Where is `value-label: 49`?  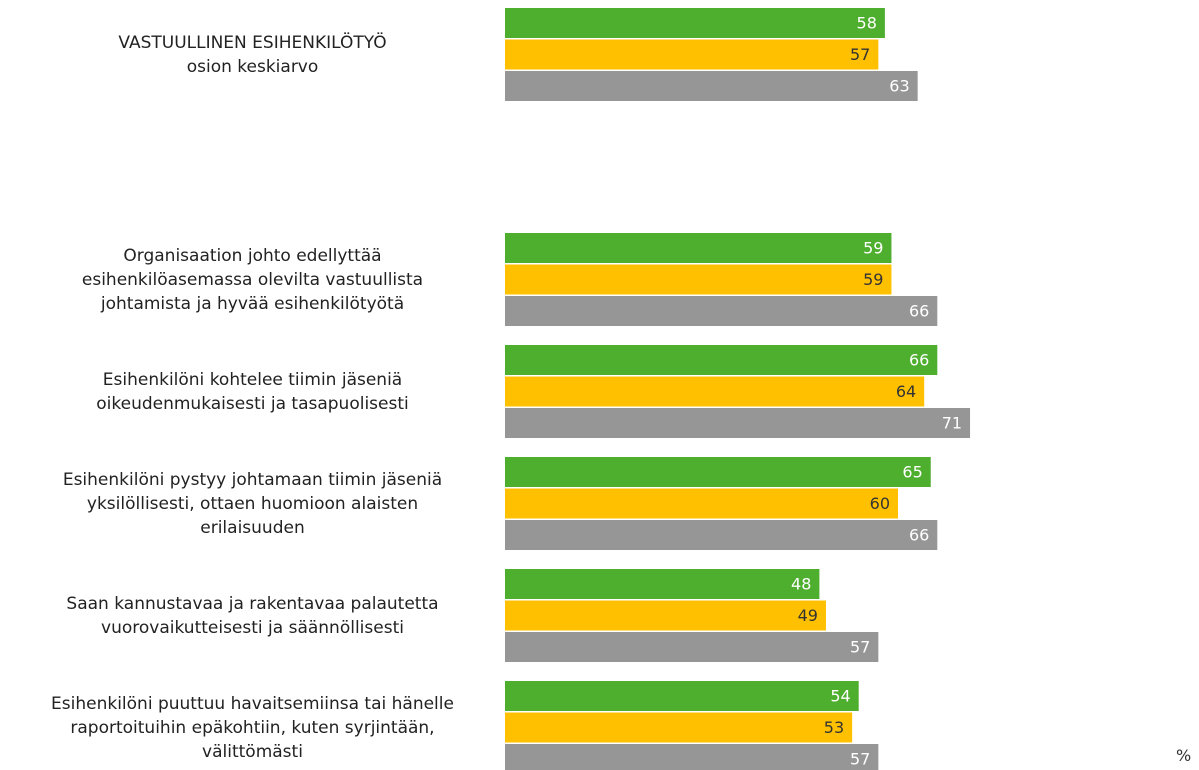 value-label: 49 is located at coordinates (808, 615).